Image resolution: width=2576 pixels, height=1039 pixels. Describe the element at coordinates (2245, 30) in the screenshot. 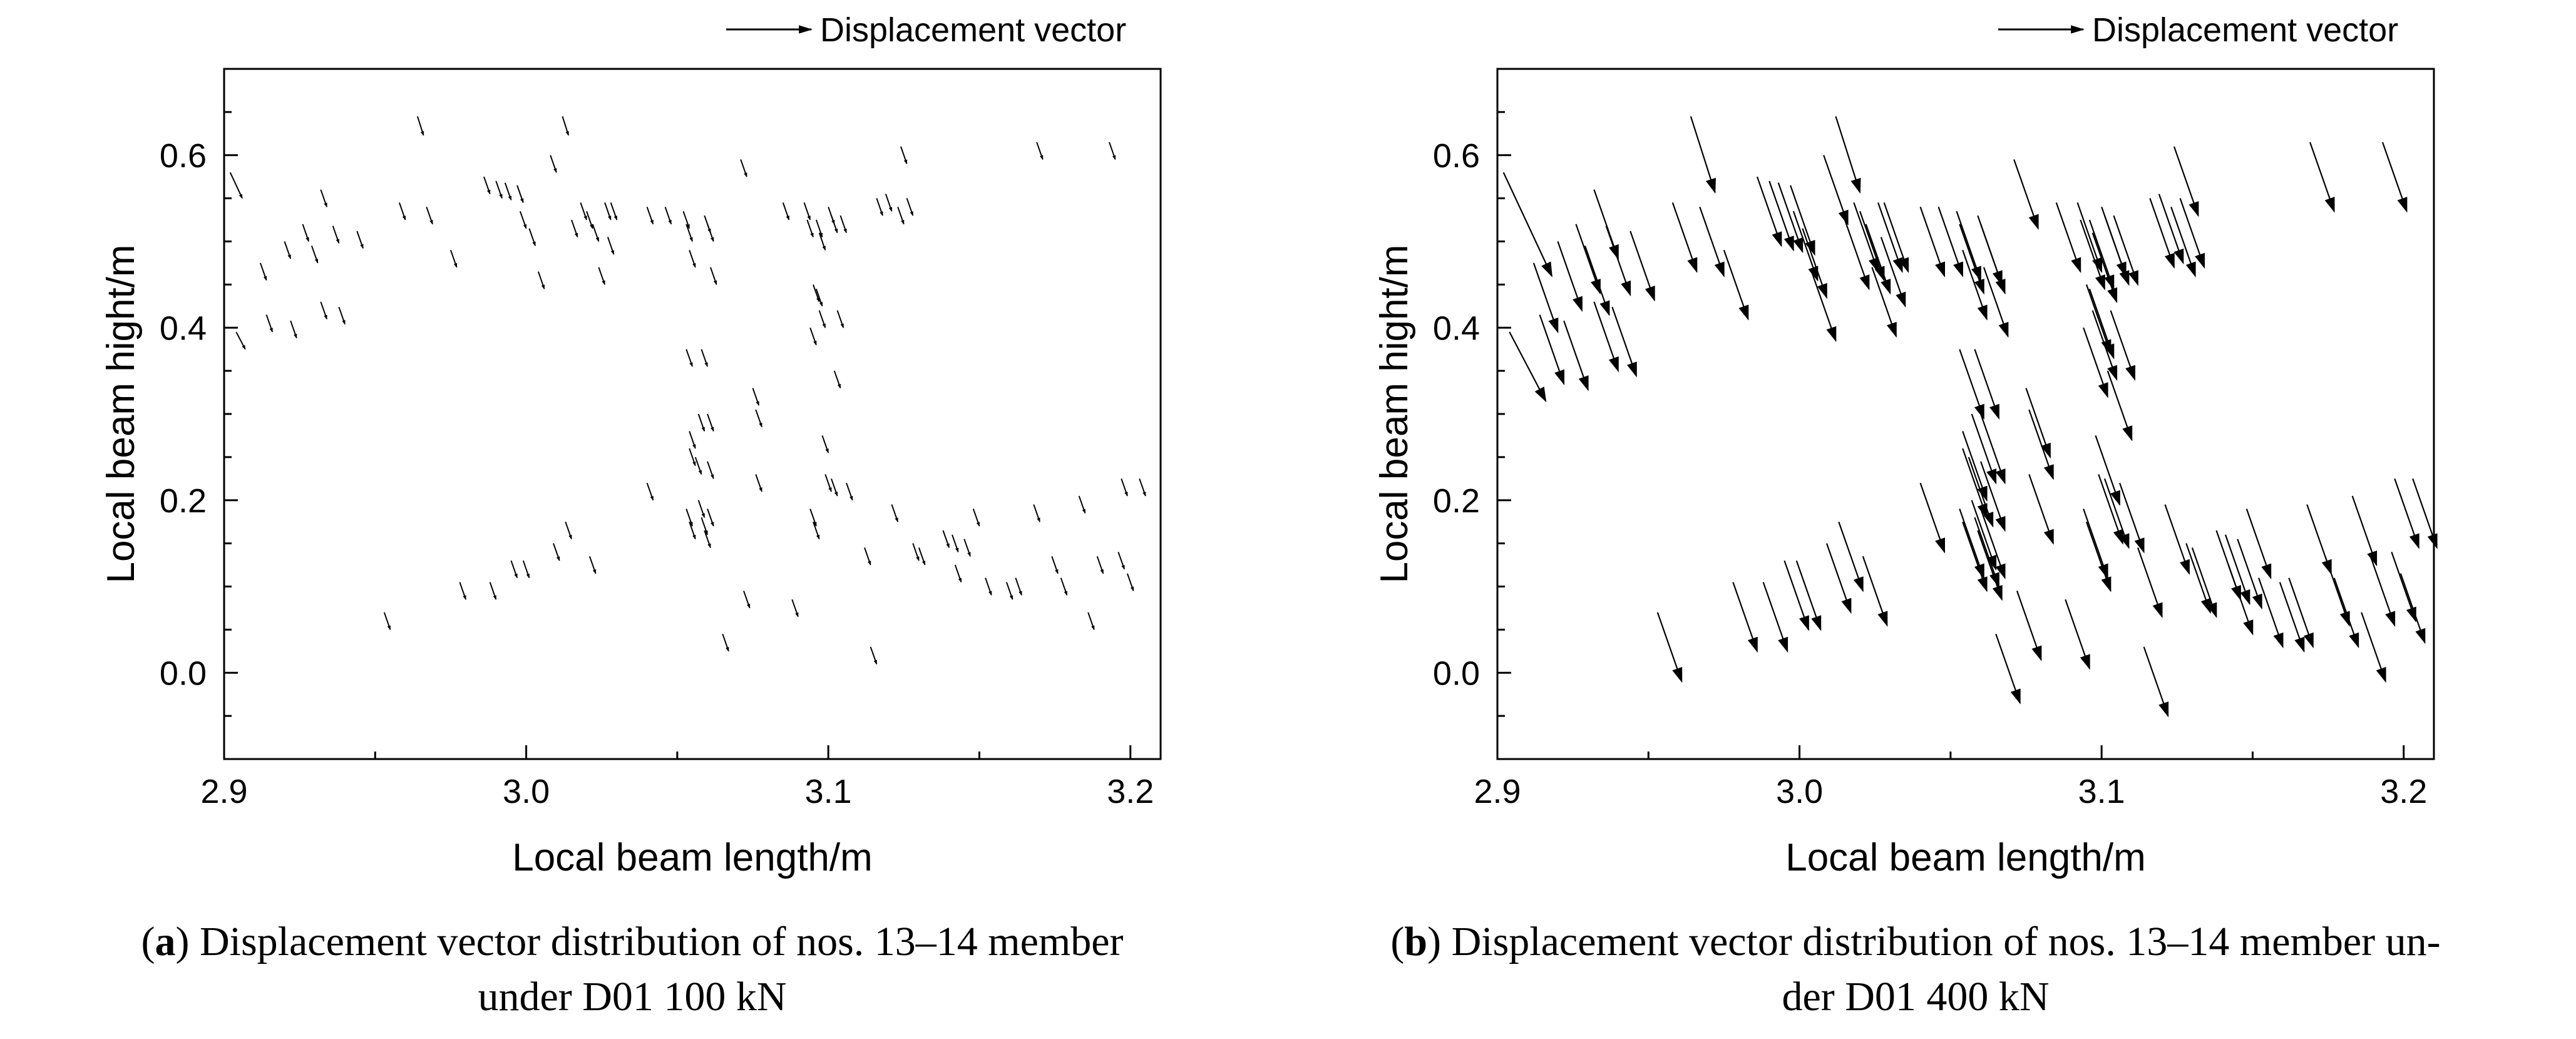

I see `legend-label-b: Displacement vector` at that location.